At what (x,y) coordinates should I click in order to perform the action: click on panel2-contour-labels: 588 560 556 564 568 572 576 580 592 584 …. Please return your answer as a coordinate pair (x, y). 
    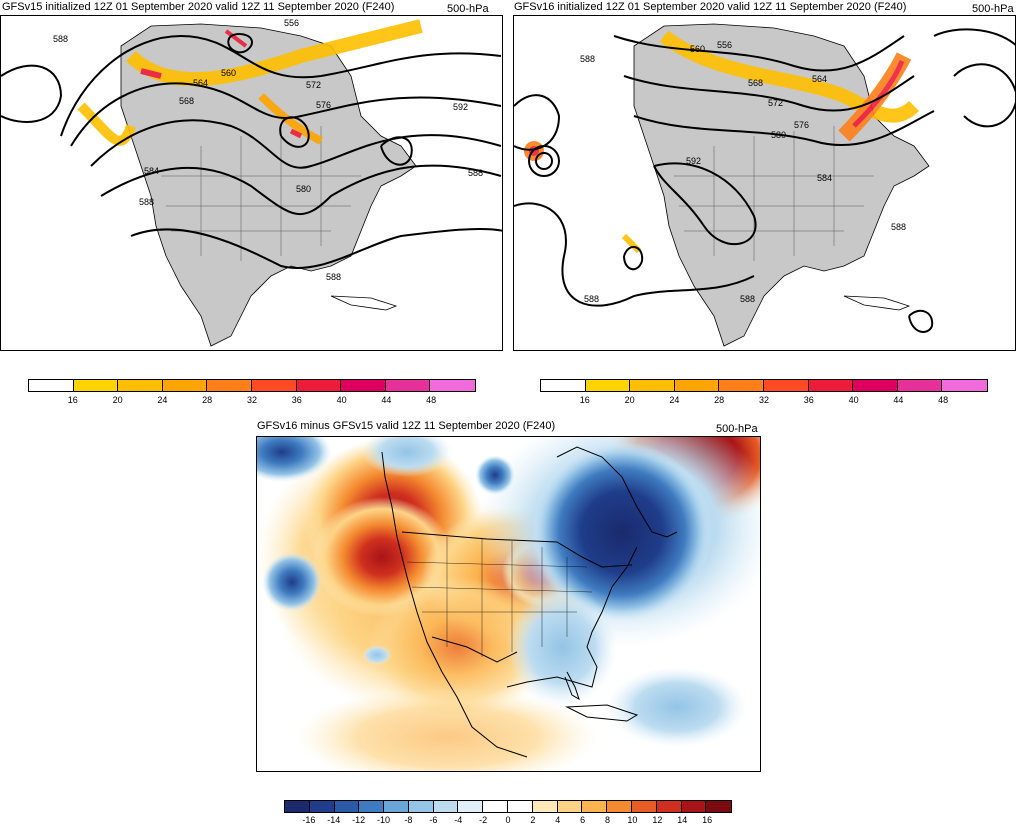
    Looking at the image, I should click on (743, 172).